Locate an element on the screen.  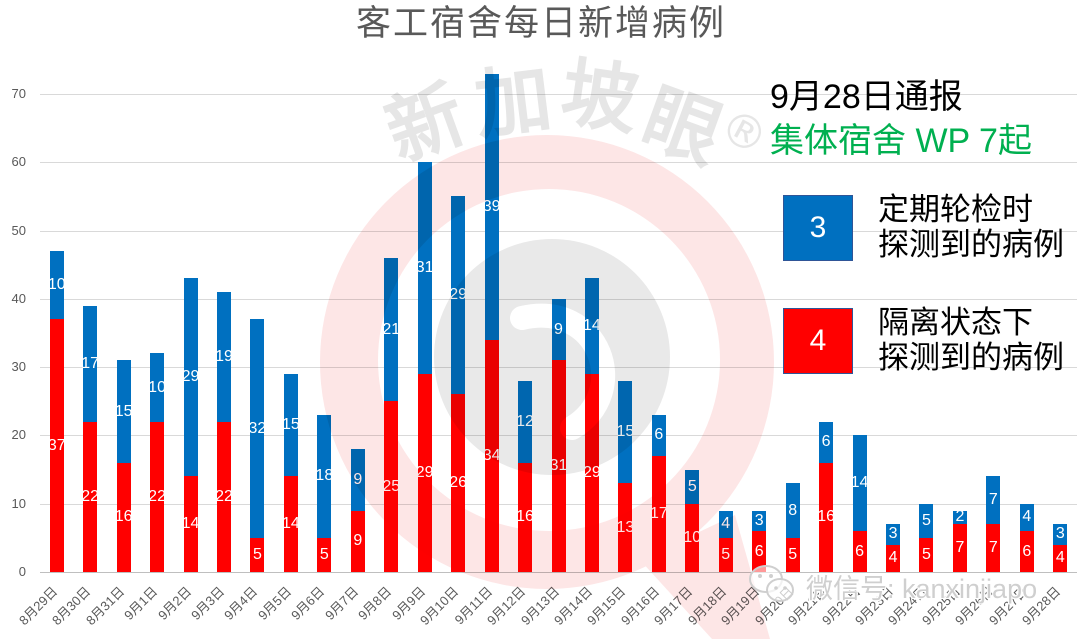
legend-label-quarantine: 隔离状态下 探测到的病例 is located at coordinates (971, 340).